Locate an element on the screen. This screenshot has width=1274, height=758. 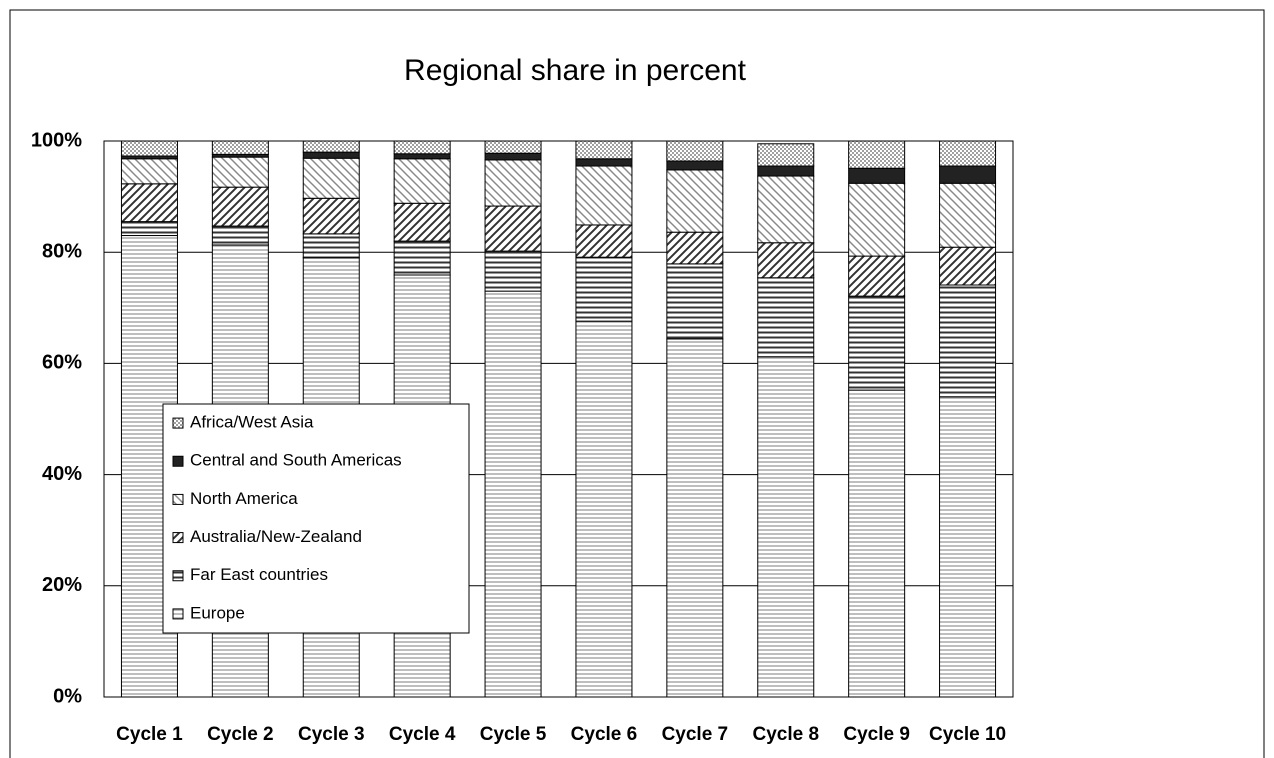
legend-box is located at coordinates (316, 518).